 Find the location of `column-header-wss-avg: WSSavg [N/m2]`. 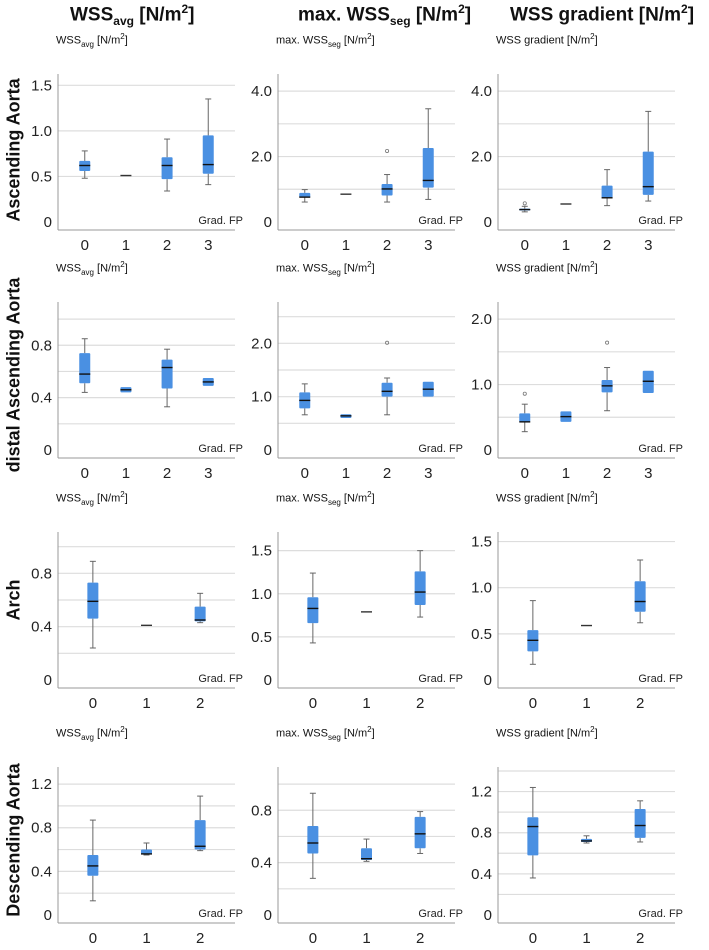

column-header-wss-avg: WSSavg [N/m2] is located at coordinates (132, 15).